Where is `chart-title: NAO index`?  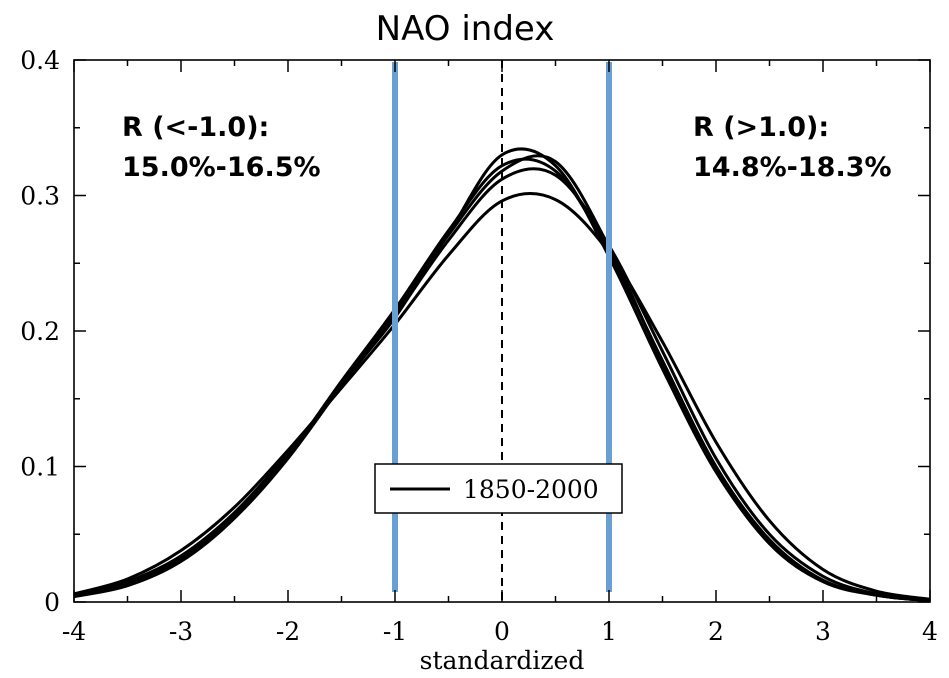 chart-title: NAO index is located at coordinates (465, 29).